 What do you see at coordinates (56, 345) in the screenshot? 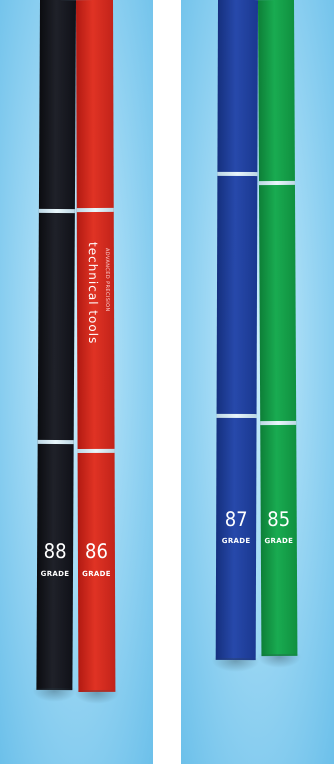
I see `black-pencil-body` at bounding box center [56, 345].